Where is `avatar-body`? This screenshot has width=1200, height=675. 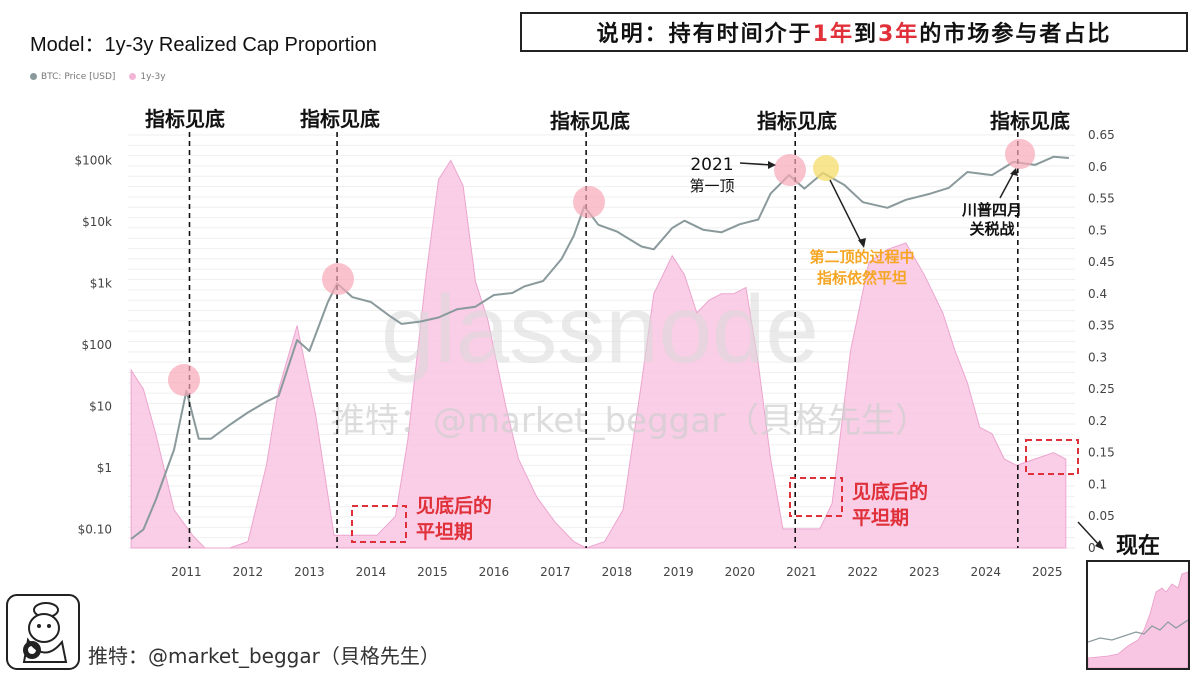 avatar-body is located at coordinates (45, 650).